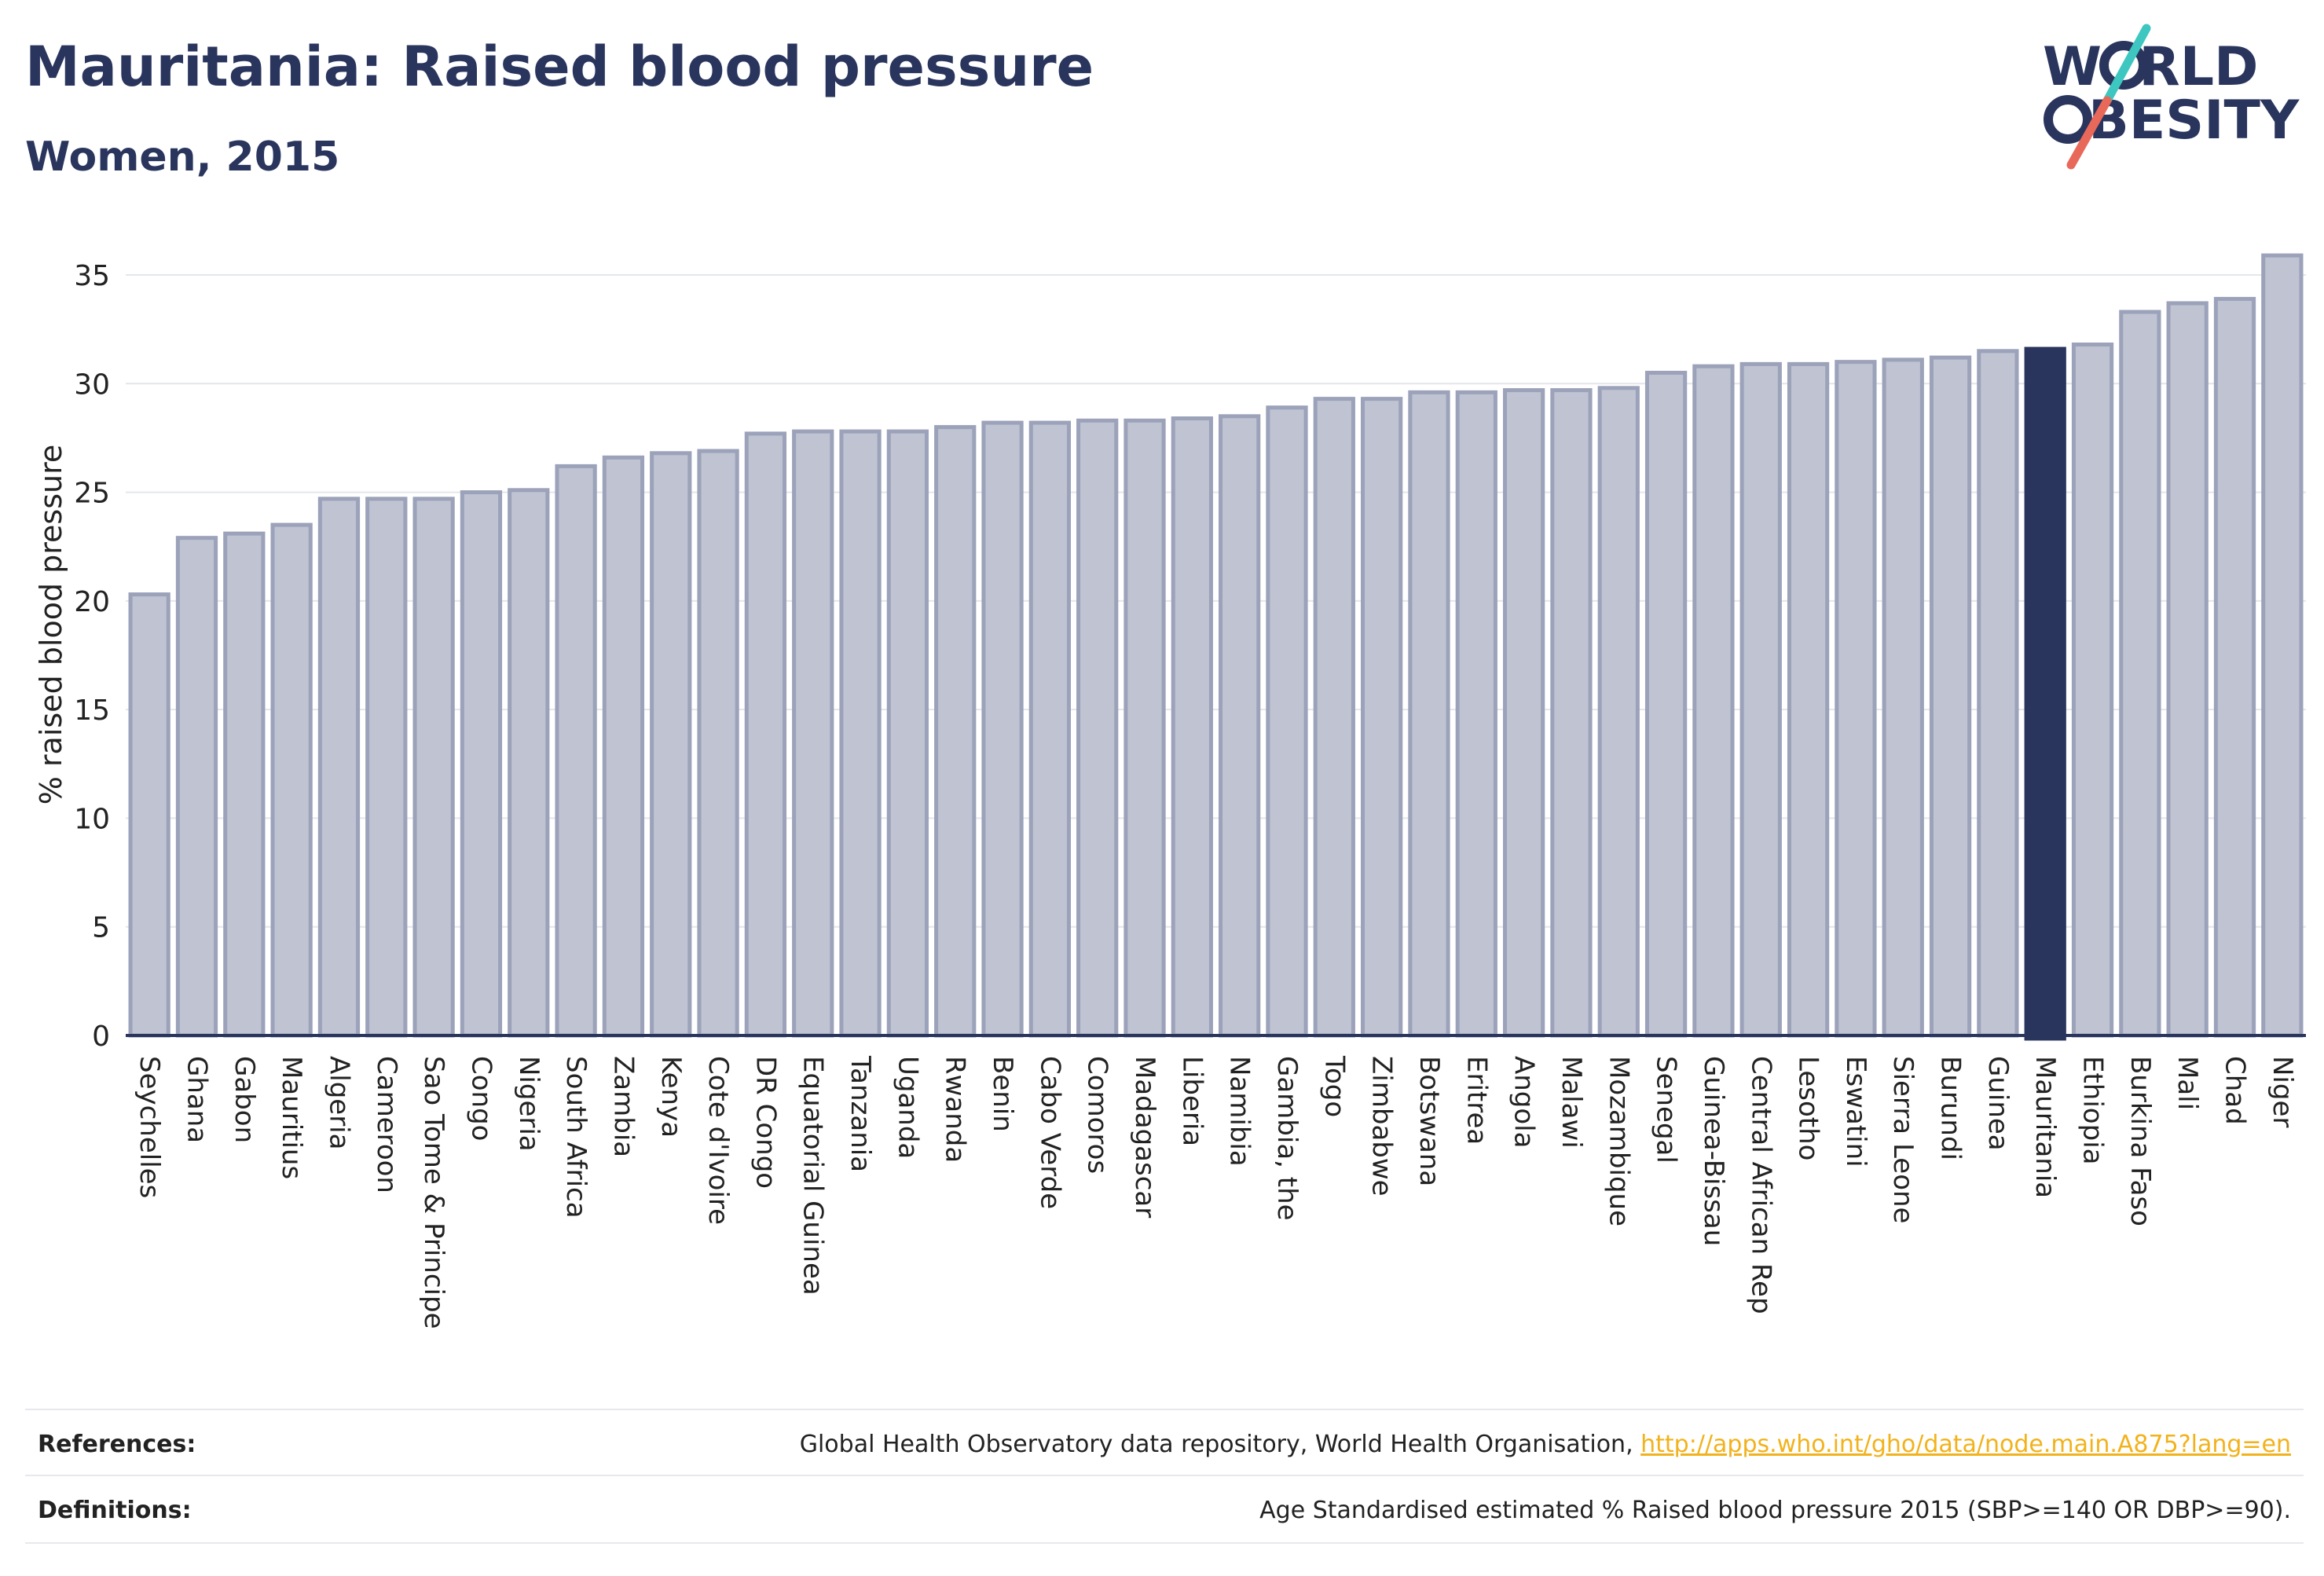 The height and width of the screenshot is (1576, 2324). Describe the element at coordinates (1713, 1151) in the screenshot. I see `x-tick-label: Guinea-Bissau` at that location.